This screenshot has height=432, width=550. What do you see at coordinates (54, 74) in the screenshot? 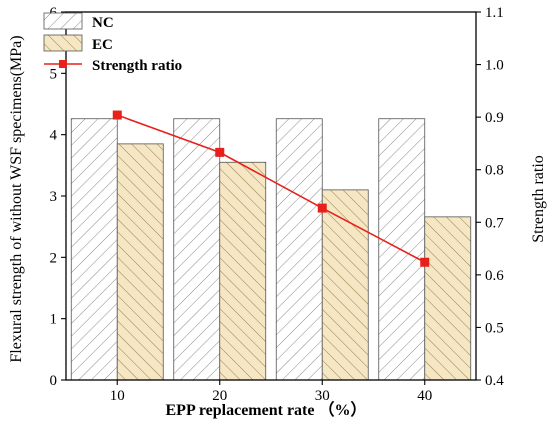
I see `y-tick-label-5: 5` at bounding box center [54, 74].